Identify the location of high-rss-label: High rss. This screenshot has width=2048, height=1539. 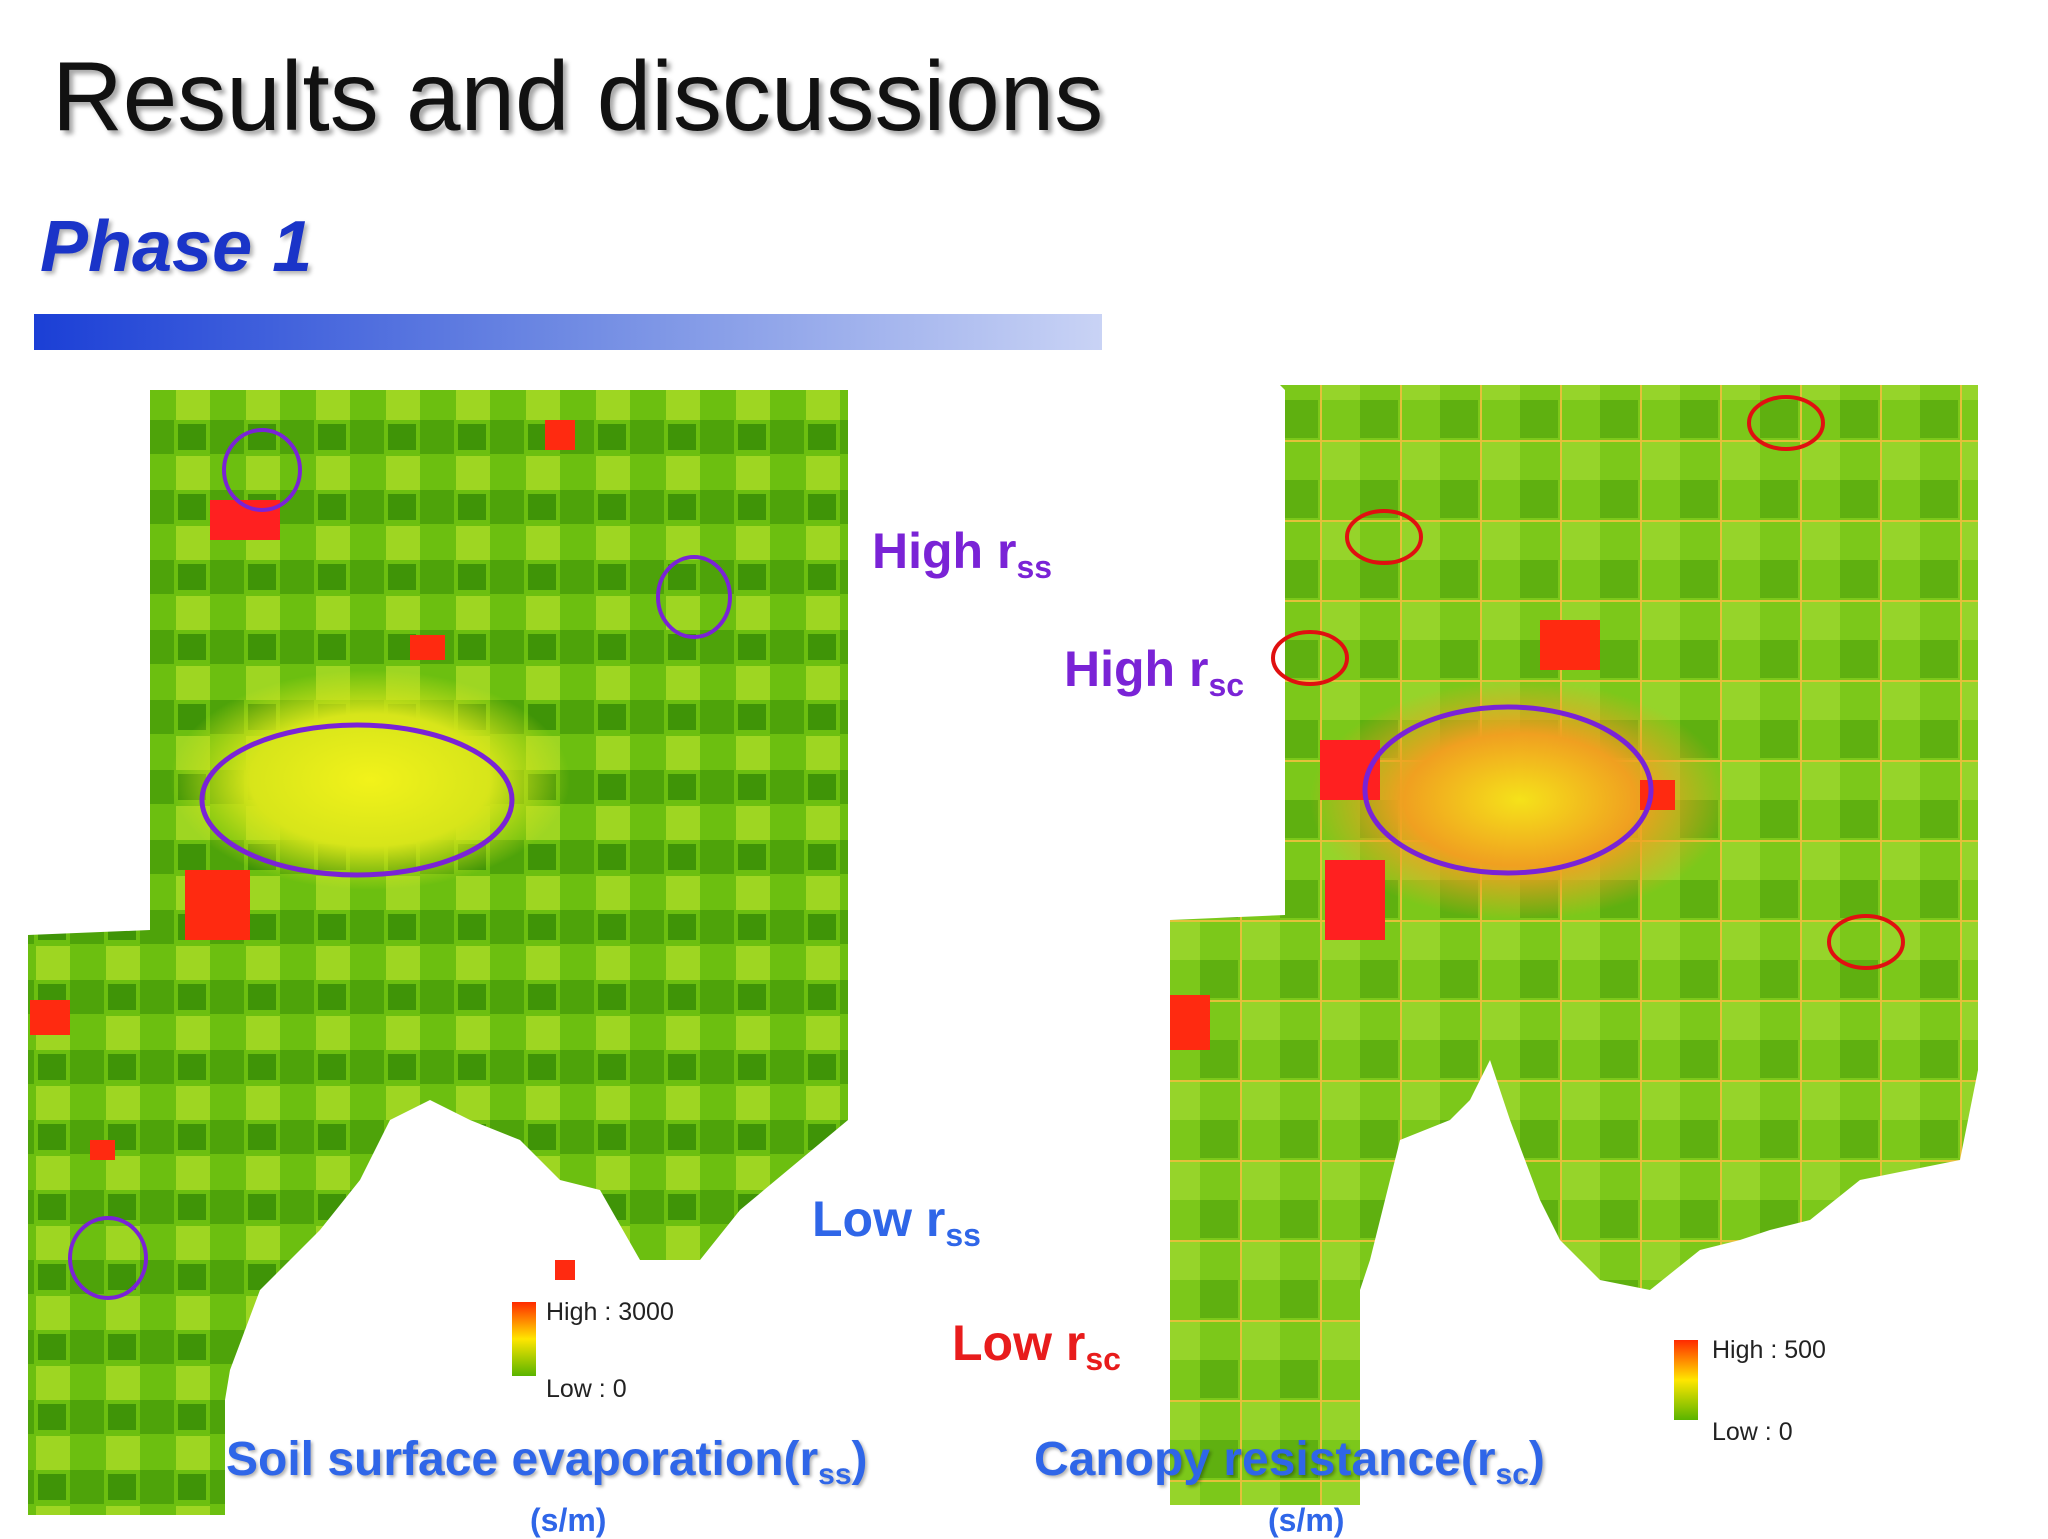
(962, 554).